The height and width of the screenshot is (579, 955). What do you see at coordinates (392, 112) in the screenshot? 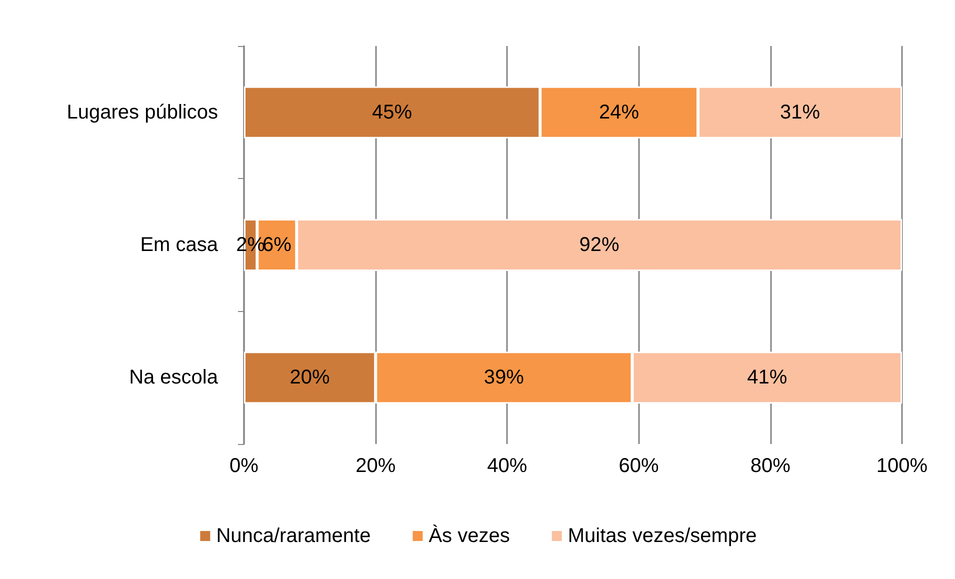
I see `data-label: 45%` at bounding box center [392, 112].